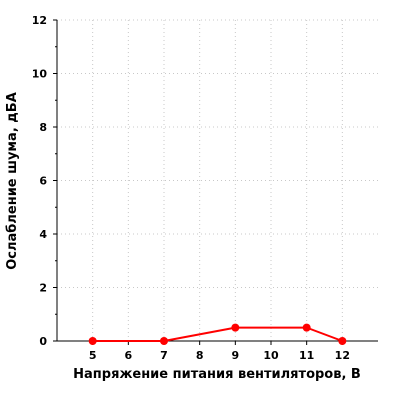  Describe the element at coordinates (271, 355) in the screenshot. I see `x-tick-label: 10` at that location.